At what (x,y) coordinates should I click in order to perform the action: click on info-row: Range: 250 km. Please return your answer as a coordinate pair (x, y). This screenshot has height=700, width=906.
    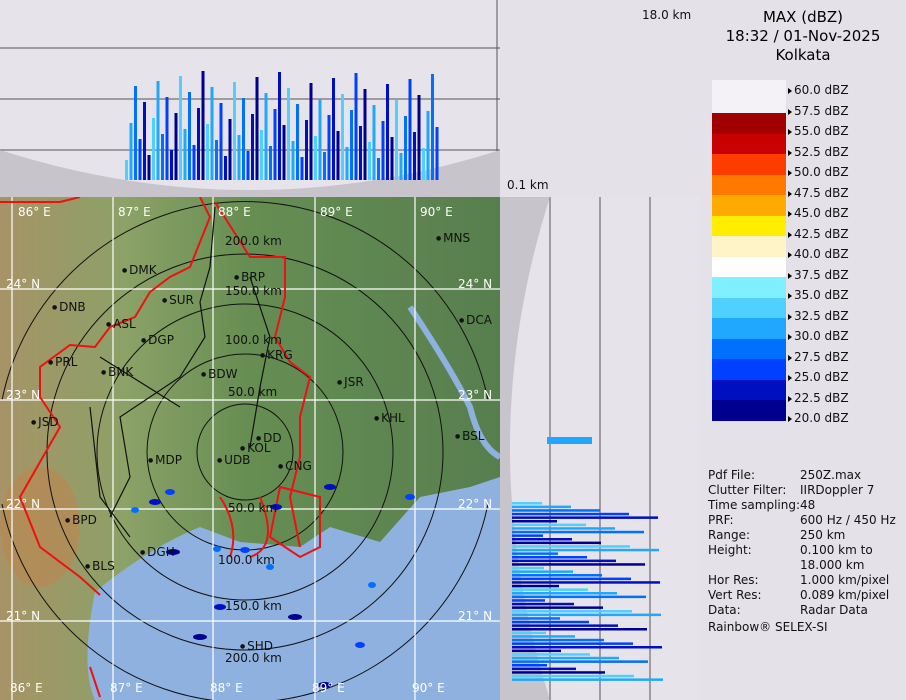
    Looking at the image, I should click on (776, 535).